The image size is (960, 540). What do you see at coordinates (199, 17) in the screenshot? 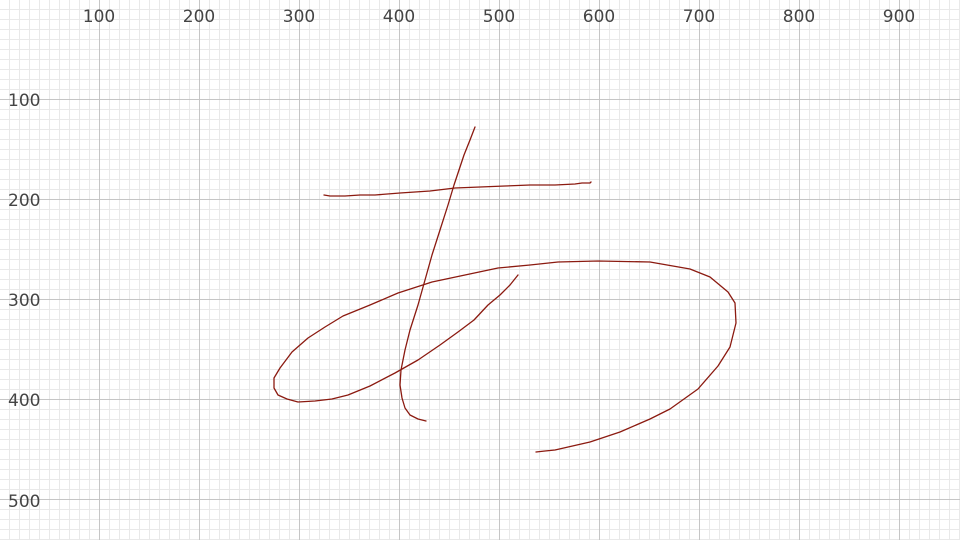
I see `x-tick-label: 200` at bounding box center [199, 17].